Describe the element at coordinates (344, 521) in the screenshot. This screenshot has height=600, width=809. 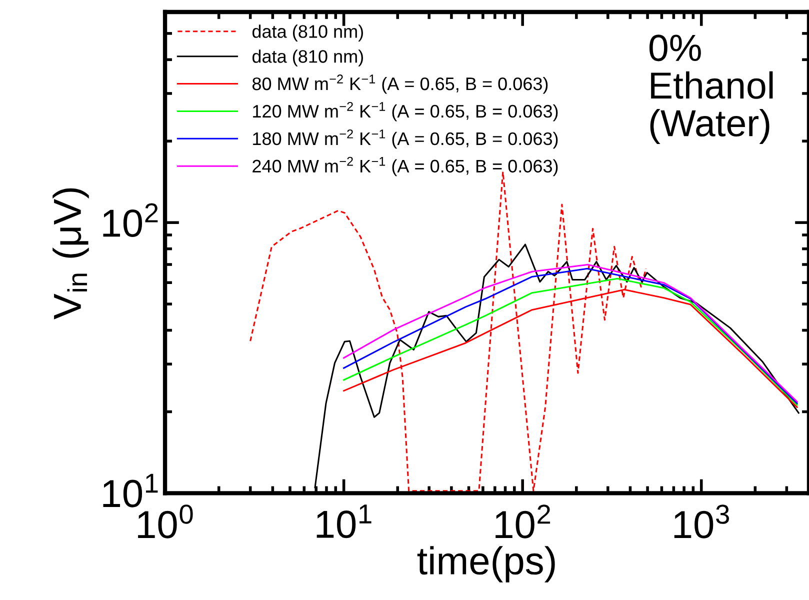
I see `x-tick-label: 10$^{1}$` at that location.